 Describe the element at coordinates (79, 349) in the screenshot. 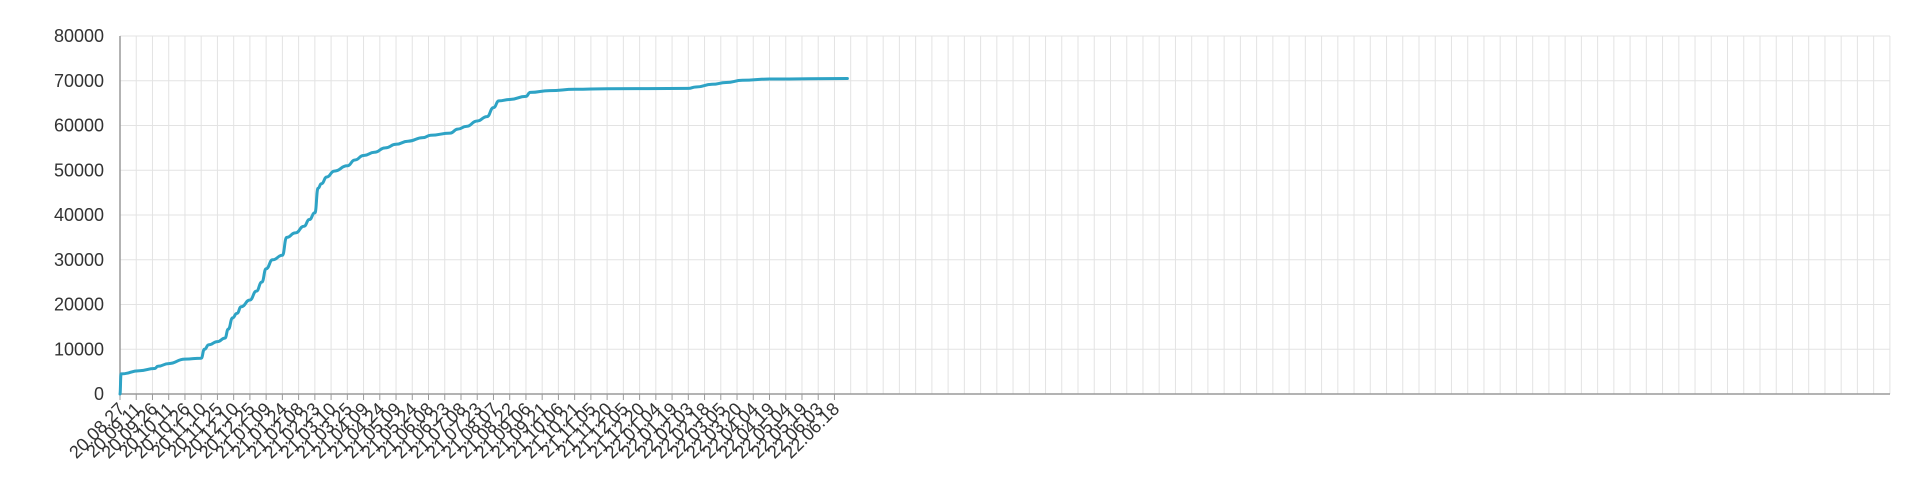

I see `y-tick-label: 10000` at that location.